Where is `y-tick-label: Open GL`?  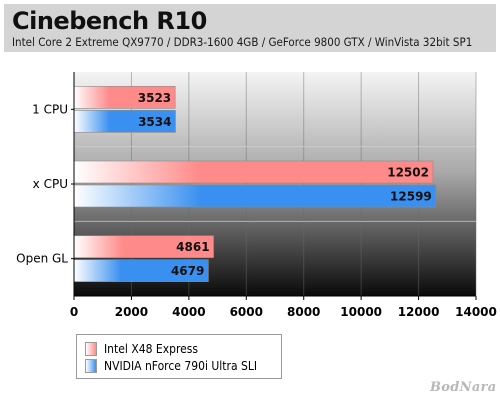
y-tick-label: Open GL is located at coordinates (42, 259).